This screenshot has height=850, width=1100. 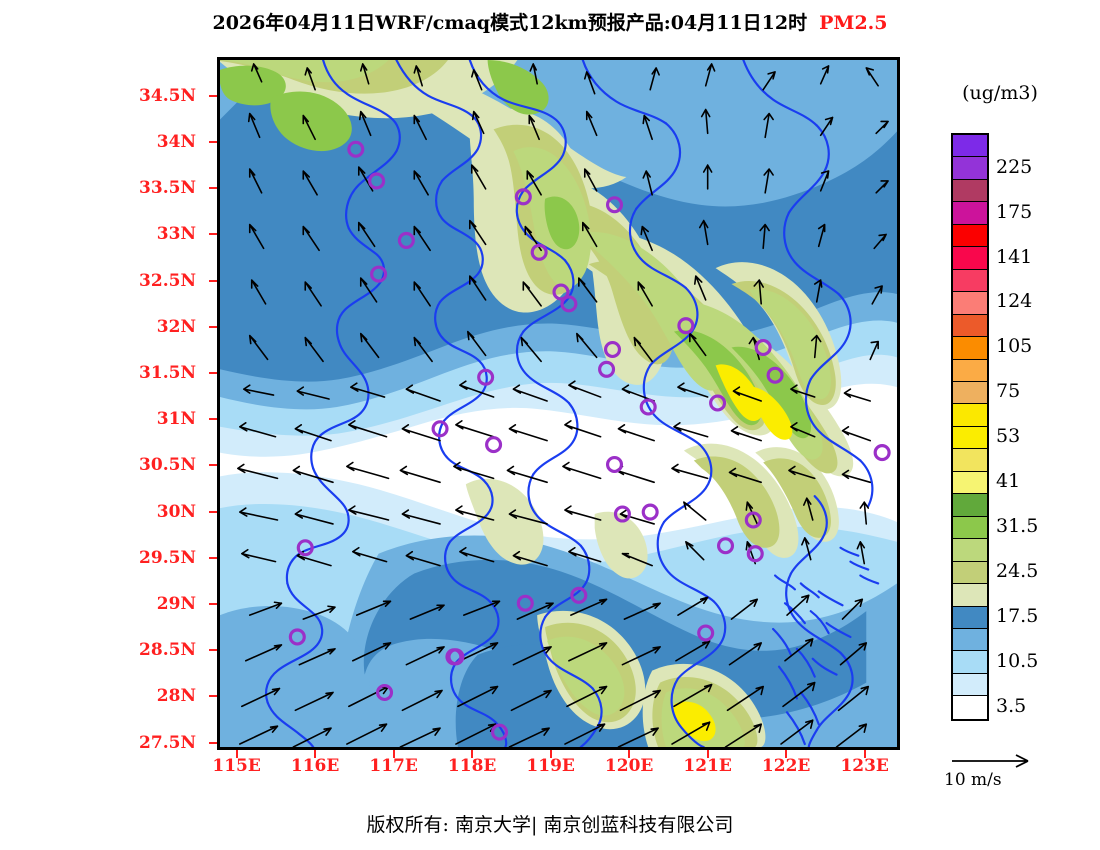 I want to click on colorbar-tick-label: 105, so click(x=1014, y=346).